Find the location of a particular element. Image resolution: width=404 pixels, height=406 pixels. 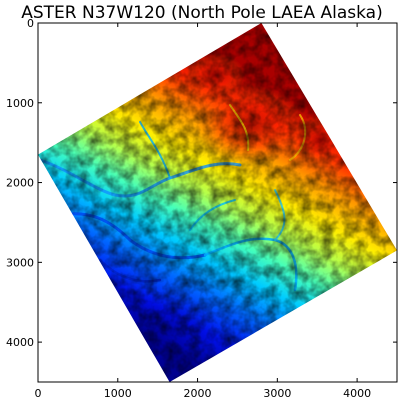

y-tick-label: 2000 is located at coordinates (20, 183).